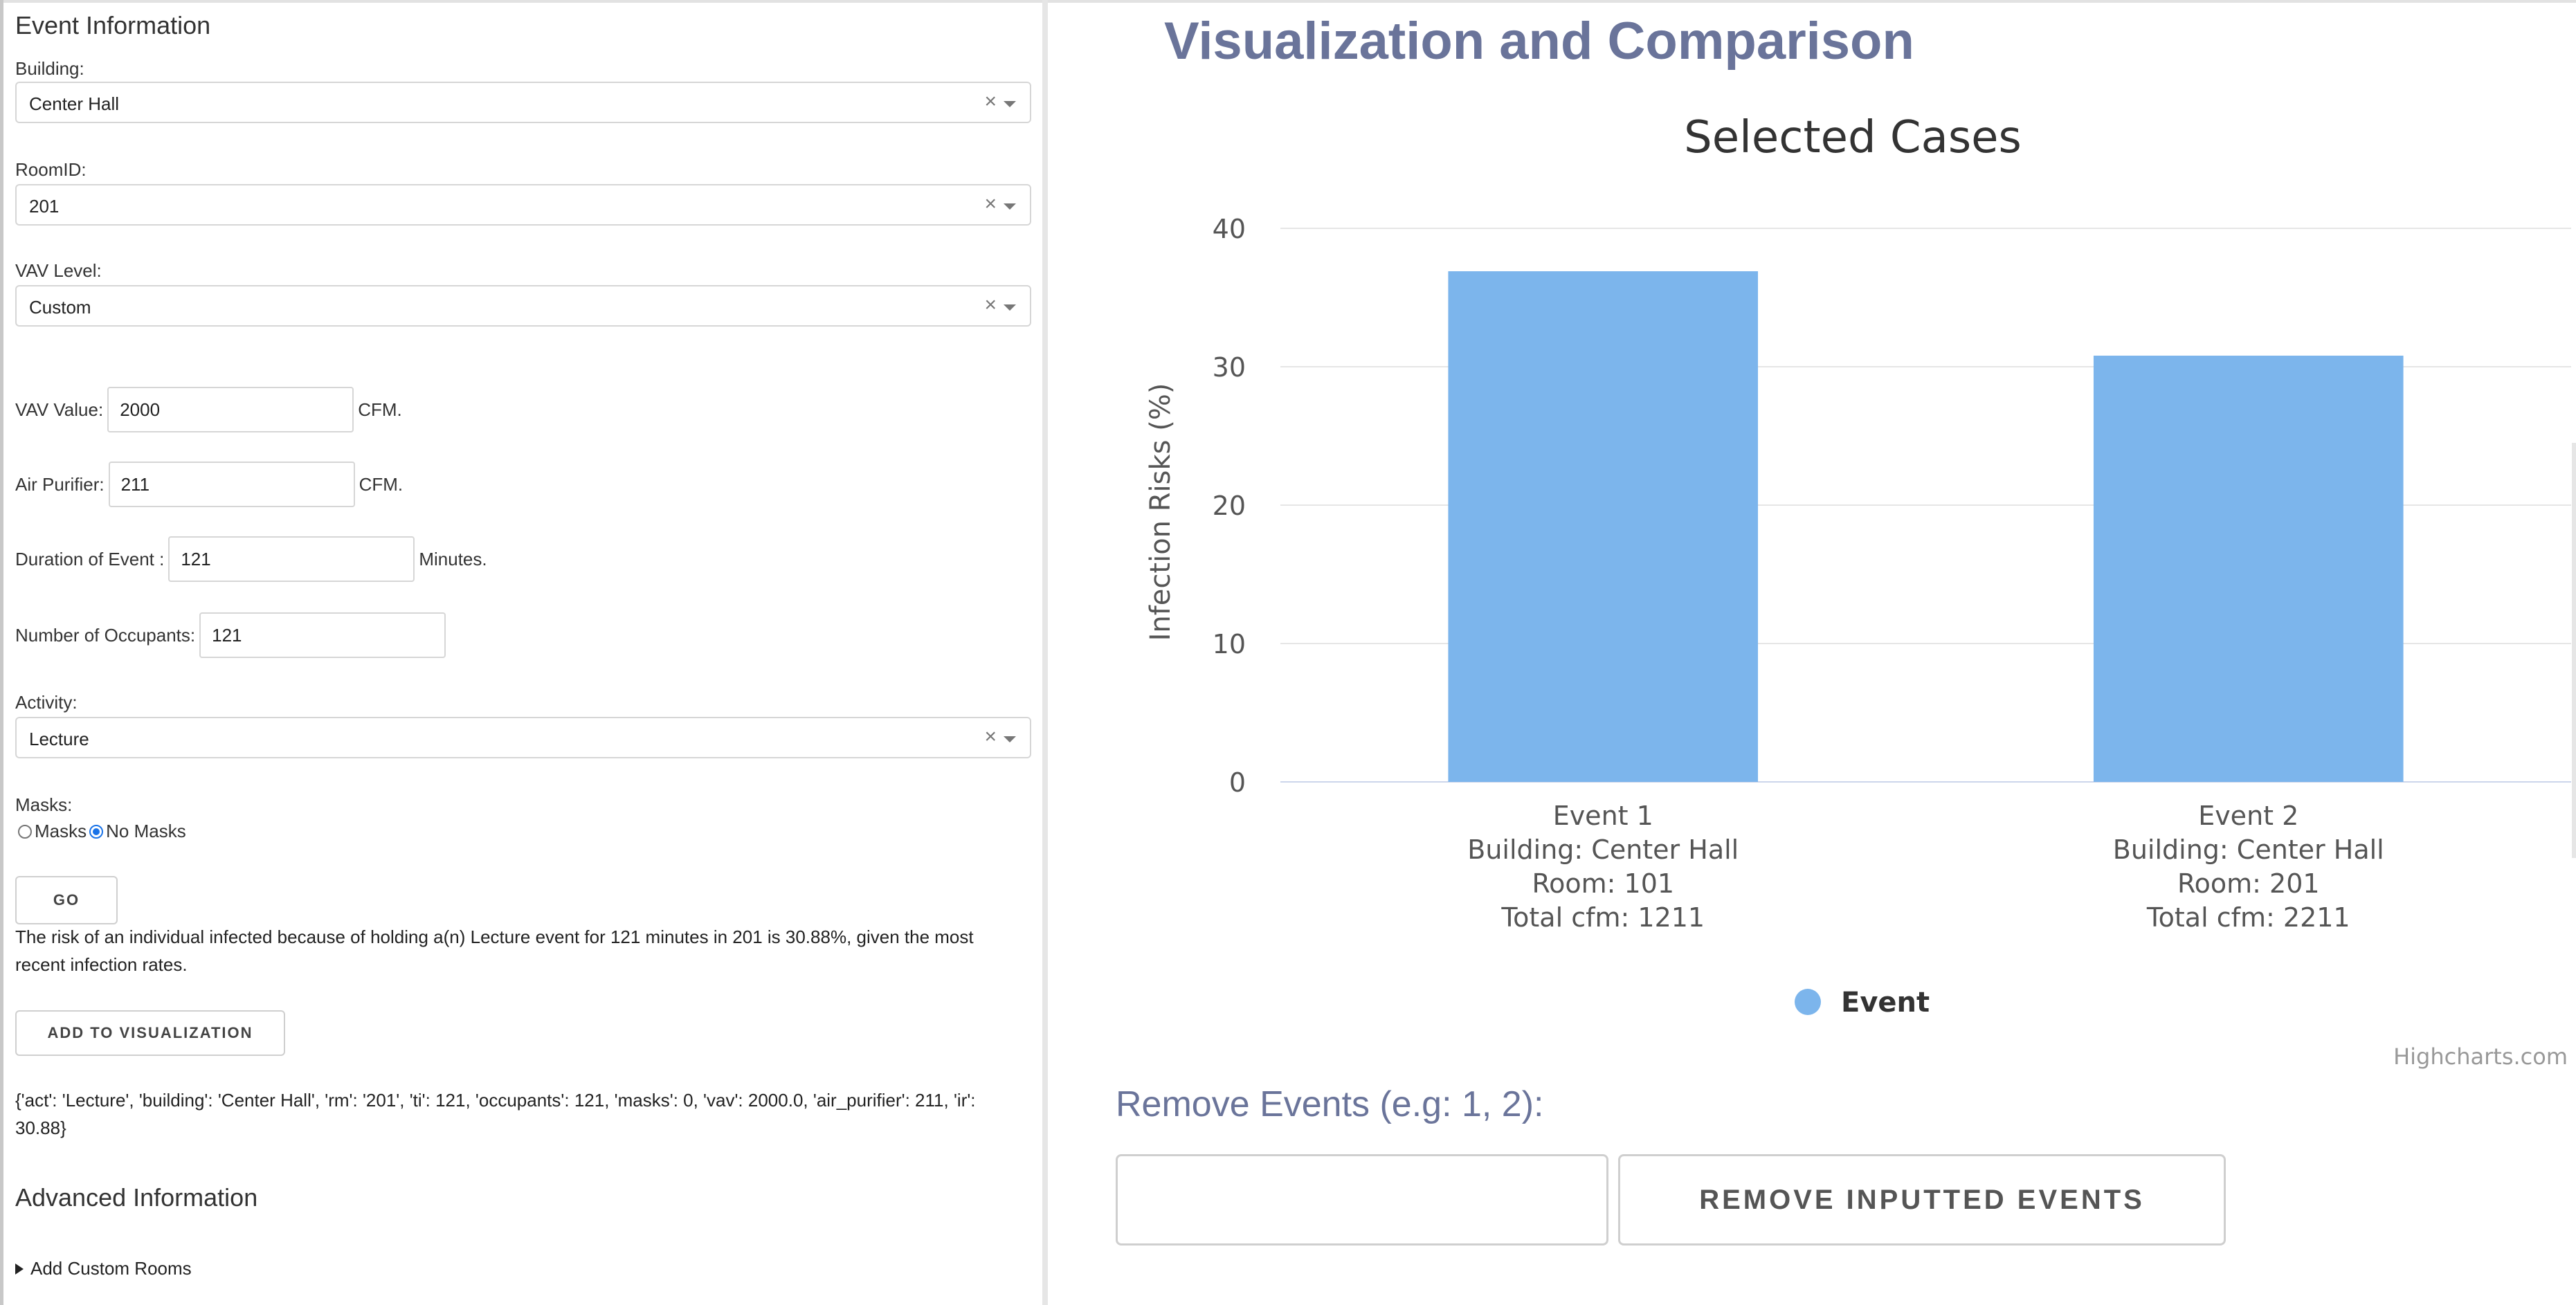  What do you see at coordinates (1237, 783) in the screenshot?
I see `y-tick-label: 0` at bounding box center [1237, 783].